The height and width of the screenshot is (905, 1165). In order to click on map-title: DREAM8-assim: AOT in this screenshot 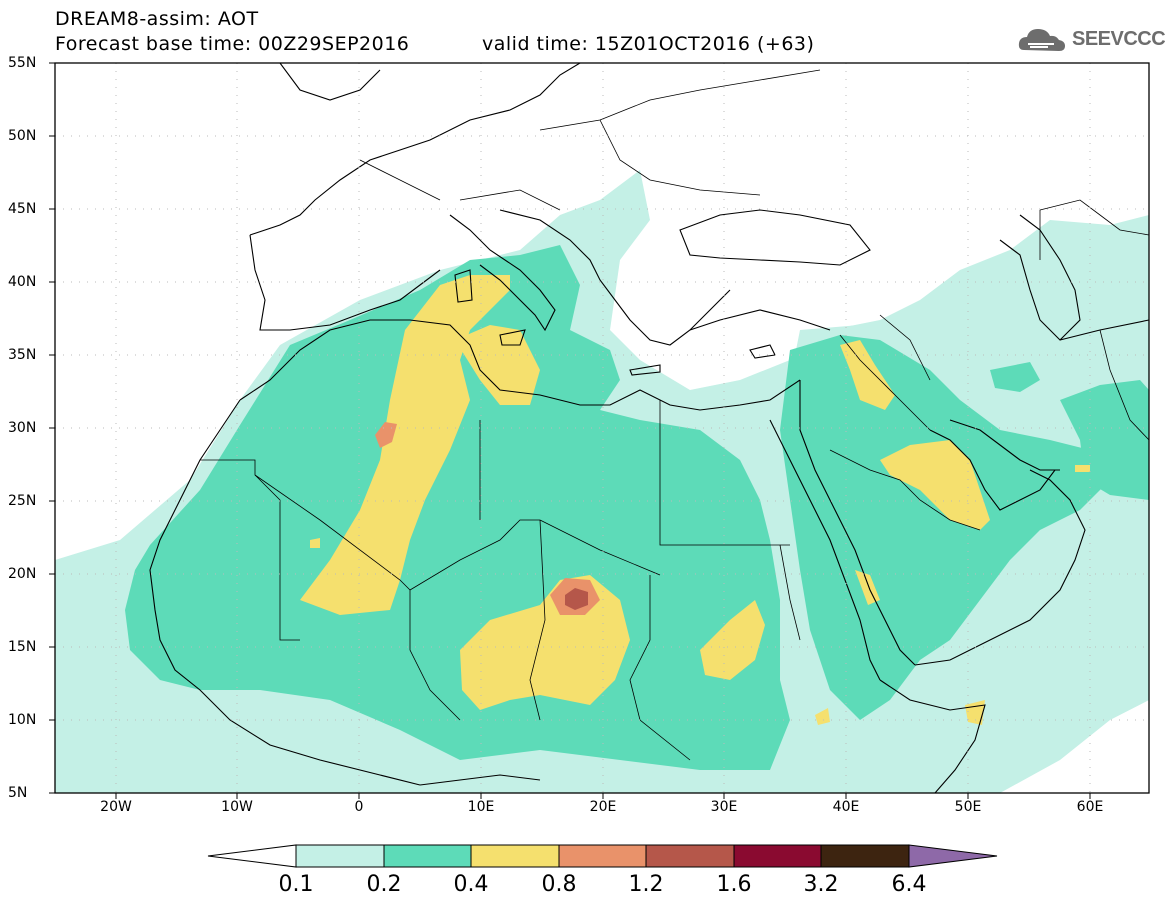, I will do `click(157, 19)`.